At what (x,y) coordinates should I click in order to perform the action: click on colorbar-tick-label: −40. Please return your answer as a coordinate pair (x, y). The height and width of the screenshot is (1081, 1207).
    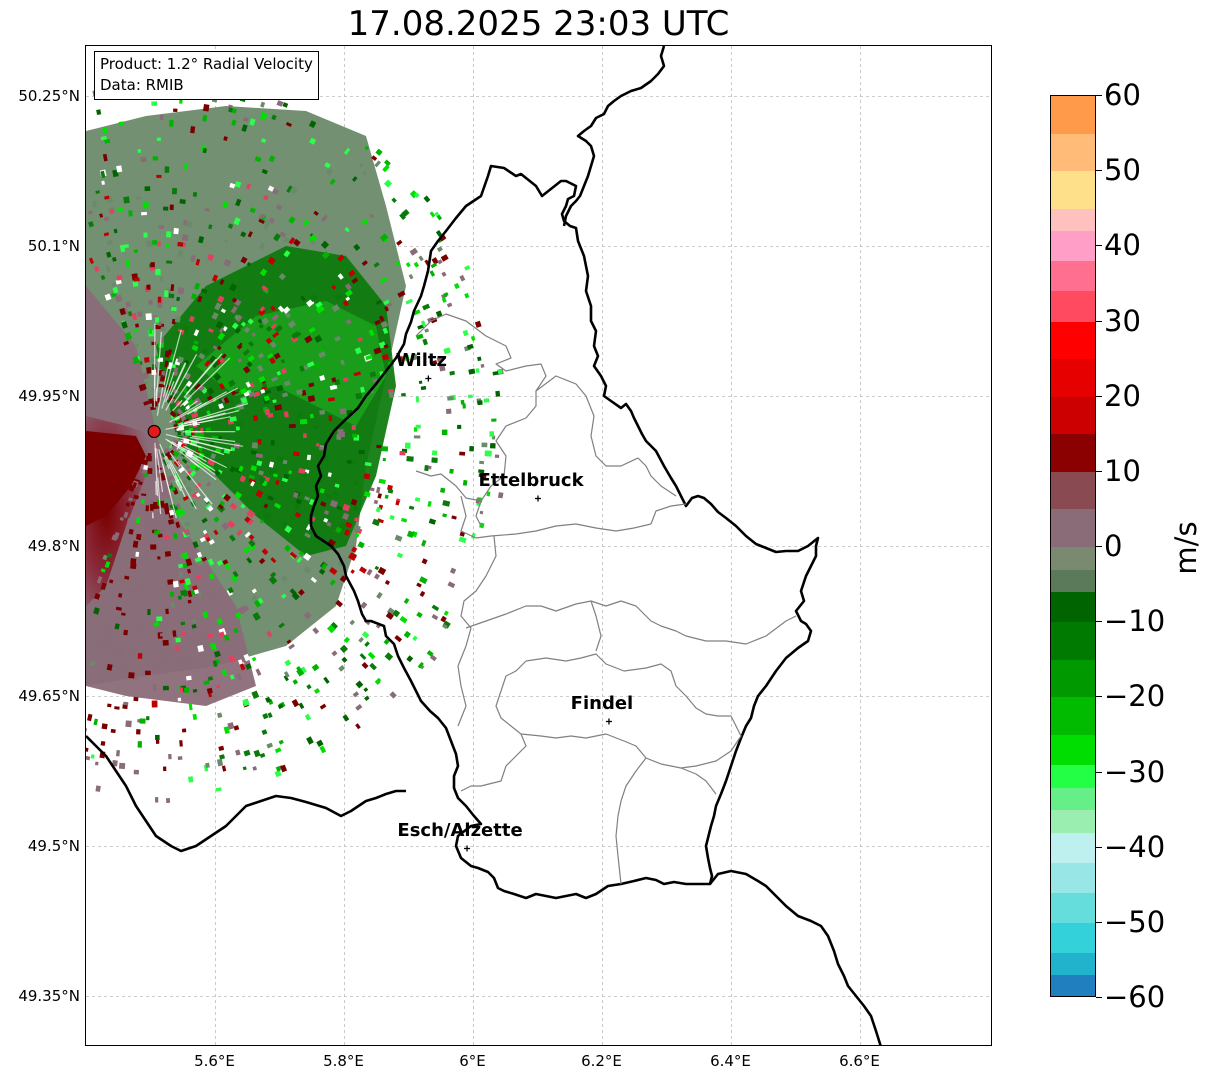
    Looking at the image, I should click on (1135, 846).